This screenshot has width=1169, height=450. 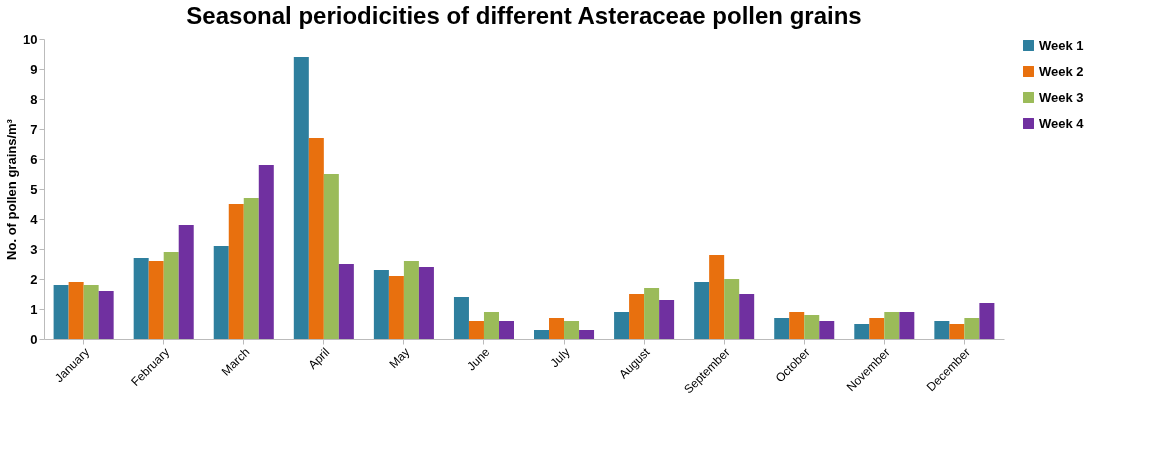 I want to click on y-tick-label: 5, so click(x=34, y=189).